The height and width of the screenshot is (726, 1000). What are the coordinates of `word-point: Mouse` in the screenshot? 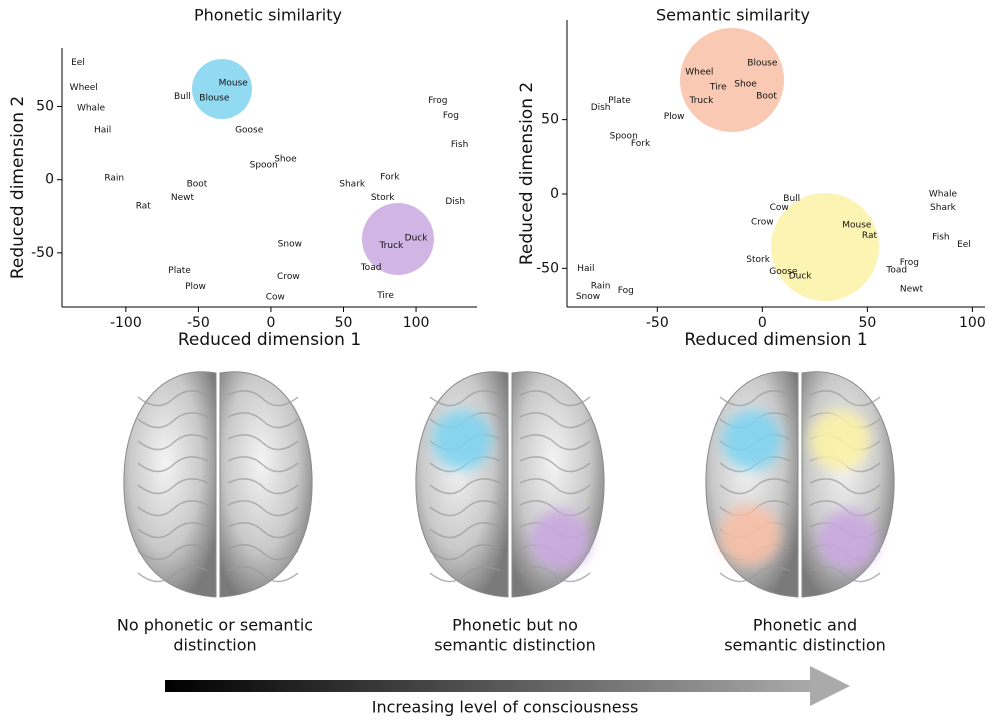 It's located at (857, 226).